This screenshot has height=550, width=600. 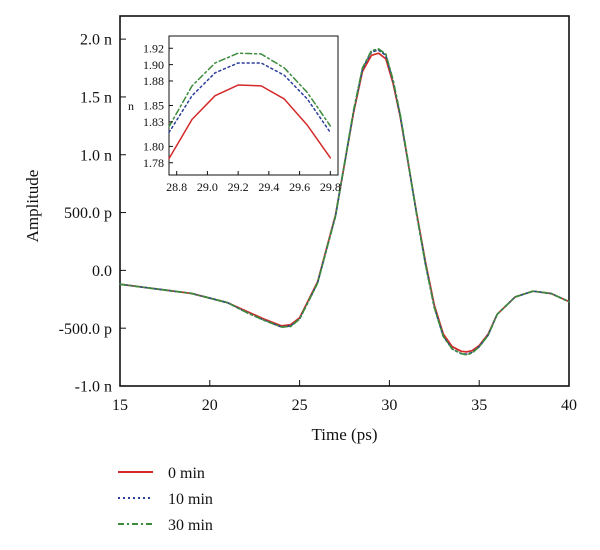 I want to click on inset-x-tick-label: 29.0, so click(x=207, y=187).